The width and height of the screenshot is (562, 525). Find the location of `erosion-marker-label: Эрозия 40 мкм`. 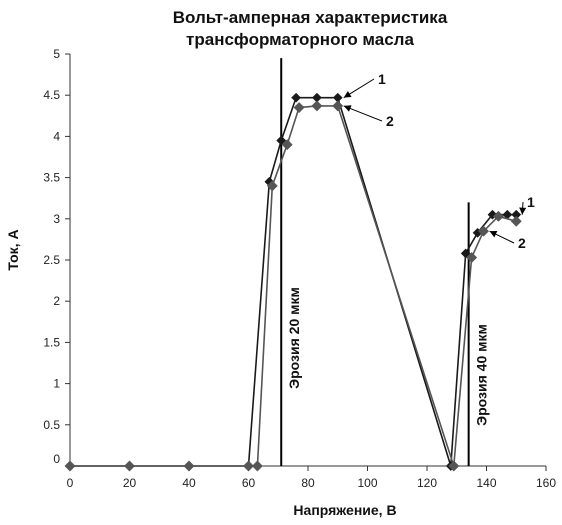

erosion-marker-label: Эрозия 40 мкм is located at coordinates (482, 375).